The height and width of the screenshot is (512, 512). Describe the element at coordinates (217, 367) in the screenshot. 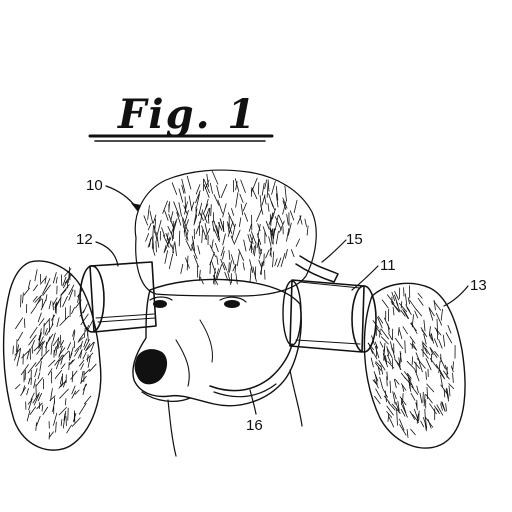

I see `dog-head` at that location.